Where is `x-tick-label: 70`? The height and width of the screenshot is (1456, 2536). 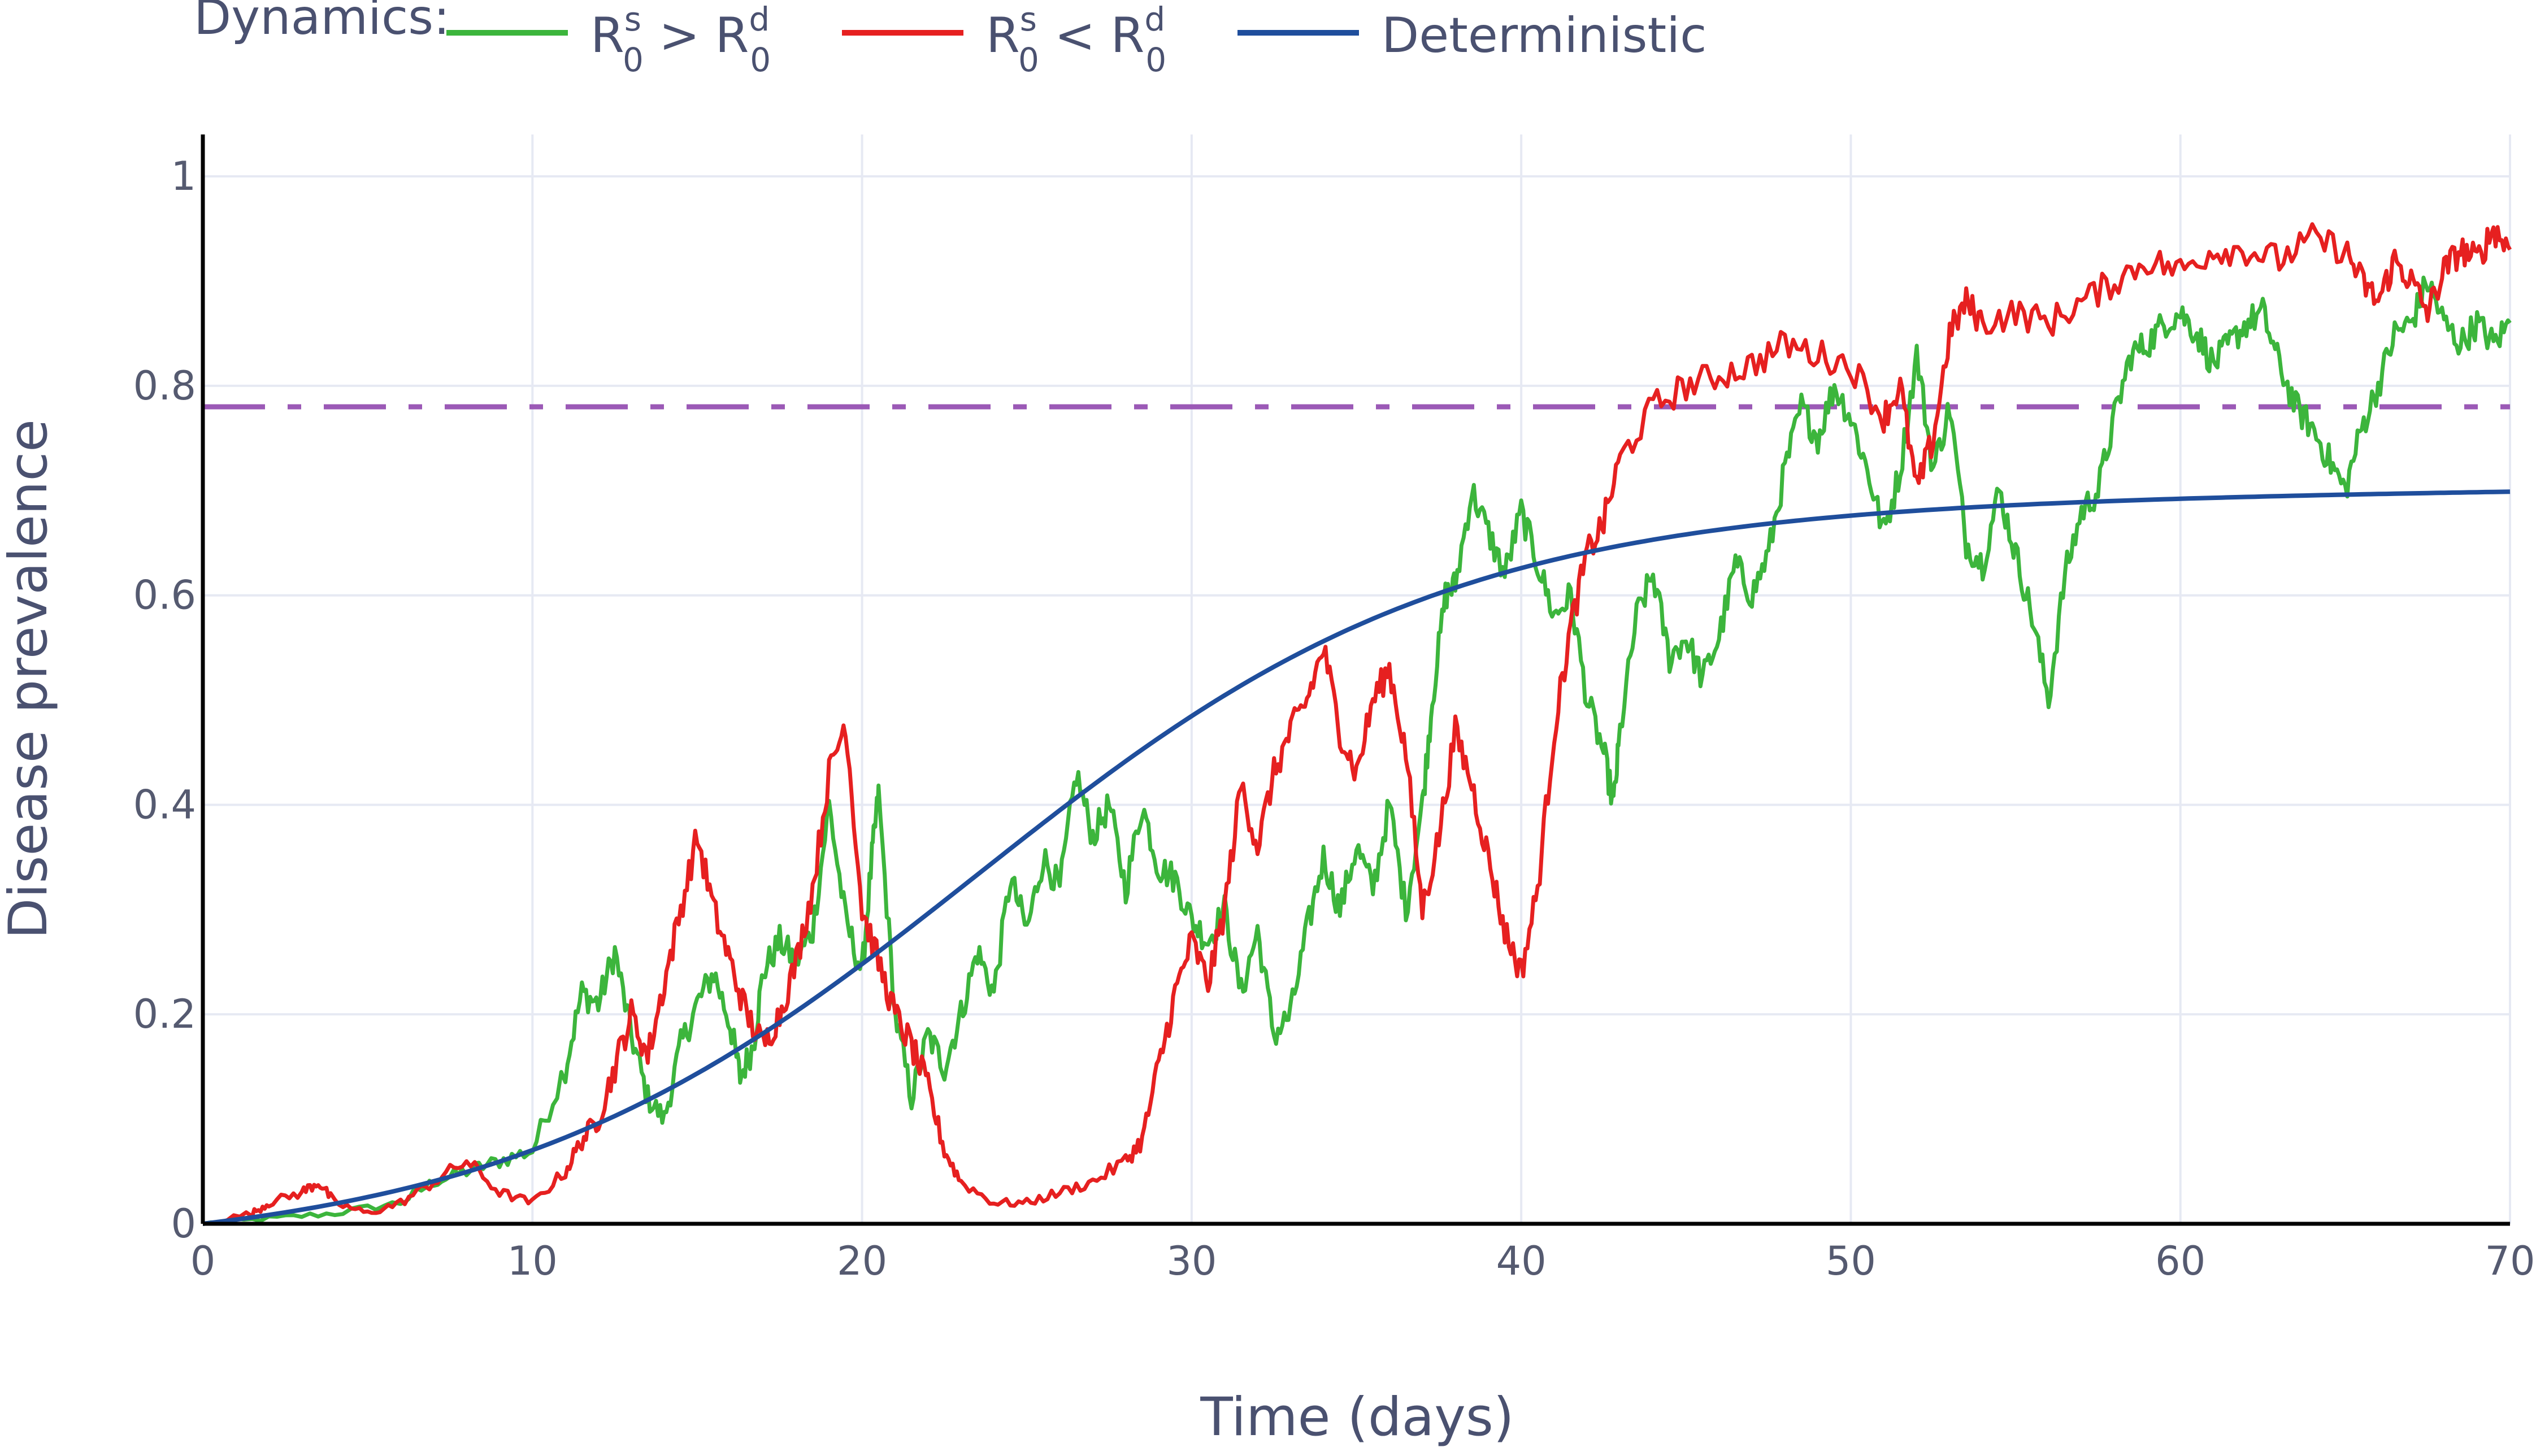
x-tick-label: 70 is located at coordinates (2510, 1261).